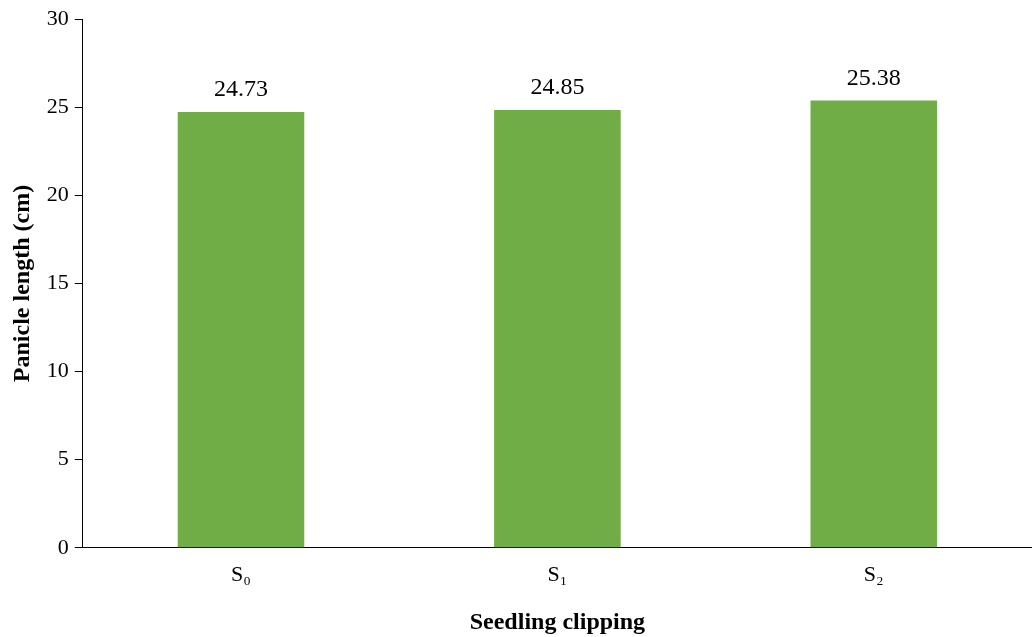  I want to click on y-tick-label: 5, so click(63, 458).